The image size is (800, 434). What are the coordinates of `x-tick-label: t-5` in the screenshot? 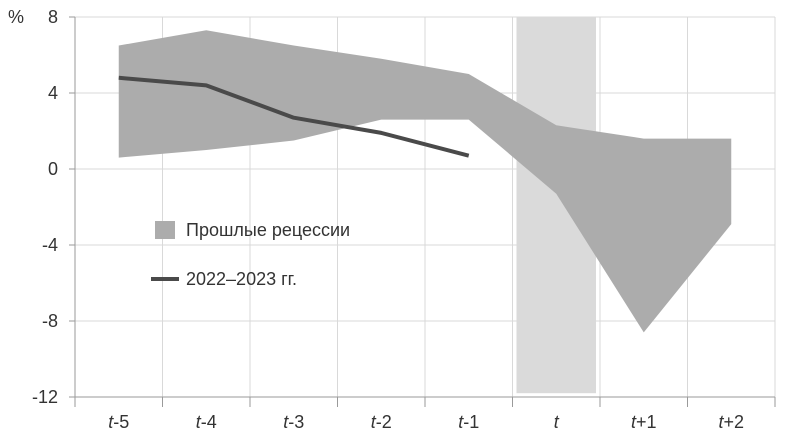 It's located at (118, 422).